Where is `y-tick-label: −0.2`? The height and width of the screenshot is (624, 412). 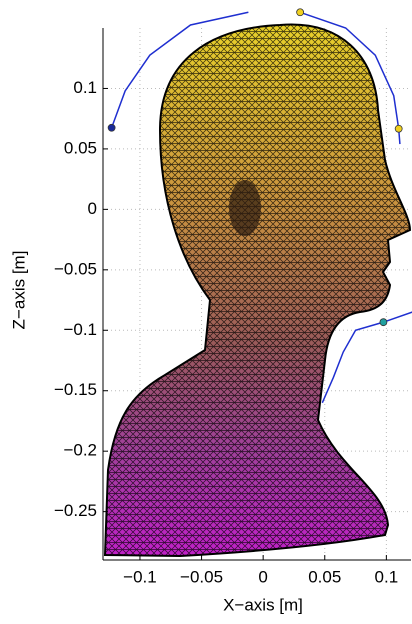 y-tick-label: −0.2 is located at coordinates (80, 450).